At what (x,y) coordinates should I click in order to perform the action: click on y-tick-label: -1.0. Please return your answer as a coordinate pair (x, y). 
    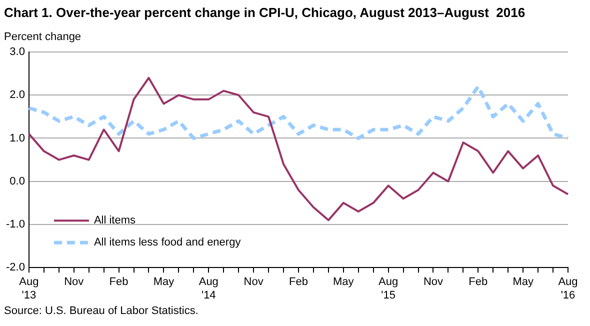
    Looking at the image, I should click on (15, 224).